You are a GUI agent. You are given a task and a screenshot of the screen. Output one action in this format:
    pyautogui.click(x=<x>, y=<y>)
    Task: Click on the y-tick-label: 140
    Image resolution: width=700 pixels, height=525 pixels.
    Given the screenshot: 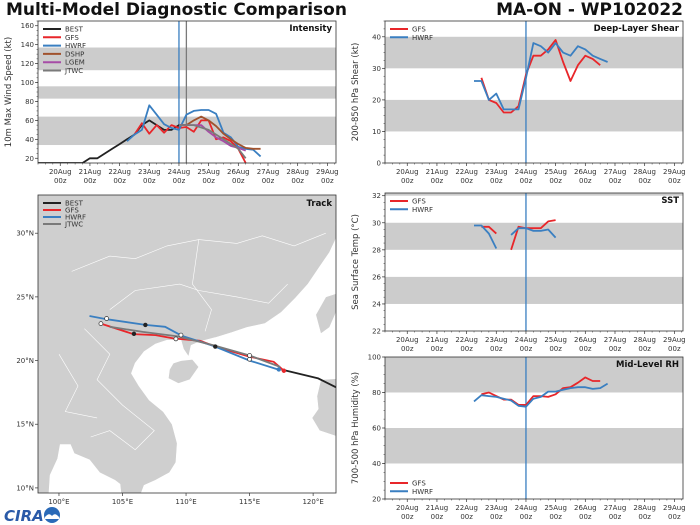 What is the action you would take?
    pyautogui.click(x=27, y=45)
    